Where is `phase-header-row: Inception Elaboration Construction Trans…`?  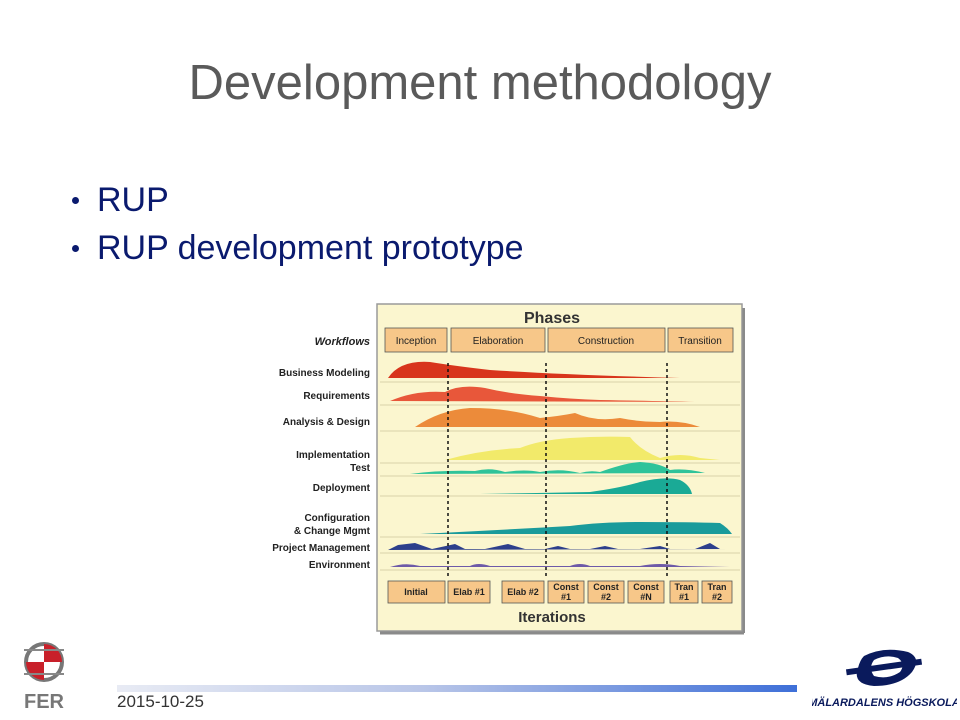 phase-header-row: Inception Elaboration Construction Trans… is located at coordinates (559, 340).